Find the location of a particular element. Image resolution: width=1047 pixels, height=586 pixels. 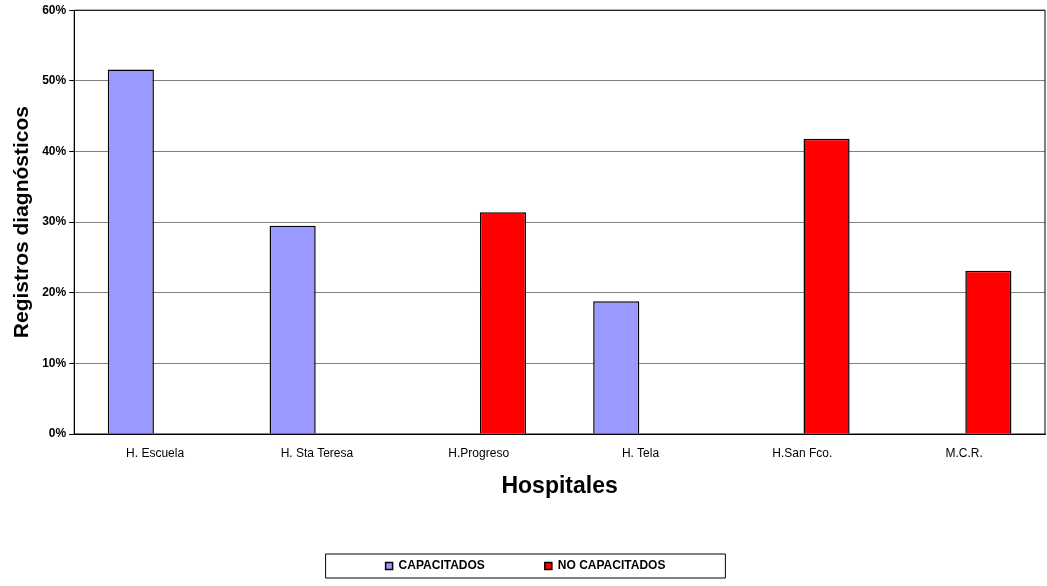

x-tick-label: M.C.R. is located at coordinates (964, 452).